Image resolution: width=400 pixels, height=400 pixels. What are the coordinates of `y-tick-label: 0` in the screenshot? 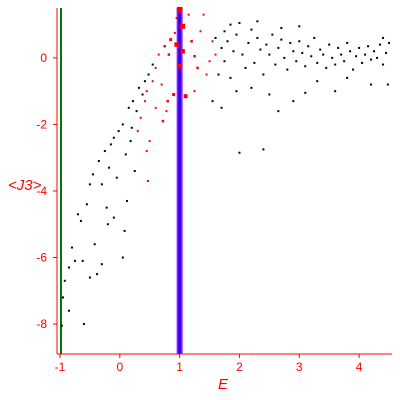 It's located at (43, 58).